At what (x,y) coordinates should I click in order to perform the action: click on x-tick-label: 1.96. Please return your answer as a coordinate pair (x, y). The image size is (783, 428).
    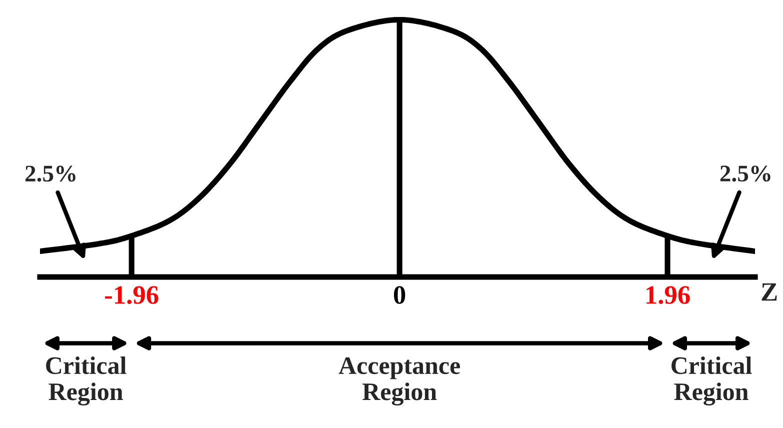
    Looking at the image, I should click on (668, 295).